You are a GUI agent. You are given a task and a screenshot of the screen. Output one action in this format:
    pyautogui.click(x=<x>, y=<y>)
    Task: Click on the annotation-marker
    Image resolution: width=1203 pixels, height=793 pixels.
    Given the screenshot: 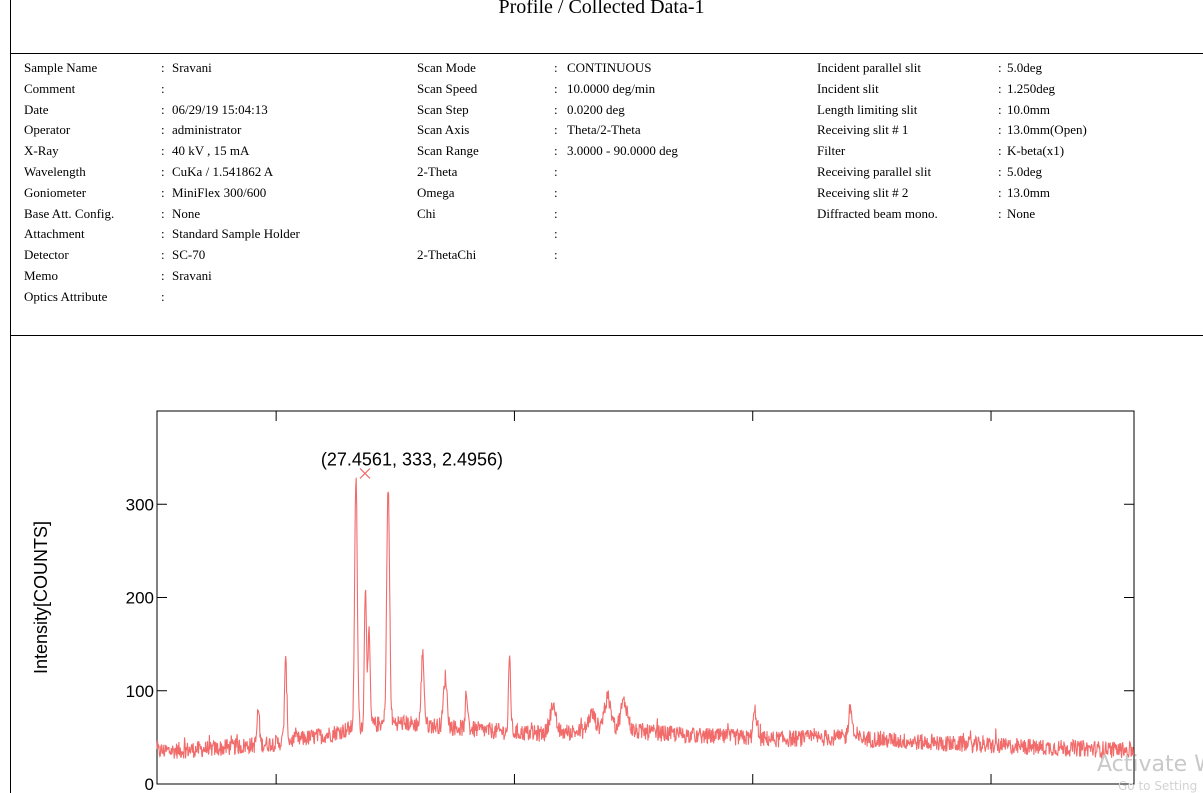 What is the action you would take?
    pyautogui.click(x=365, y=473)
    